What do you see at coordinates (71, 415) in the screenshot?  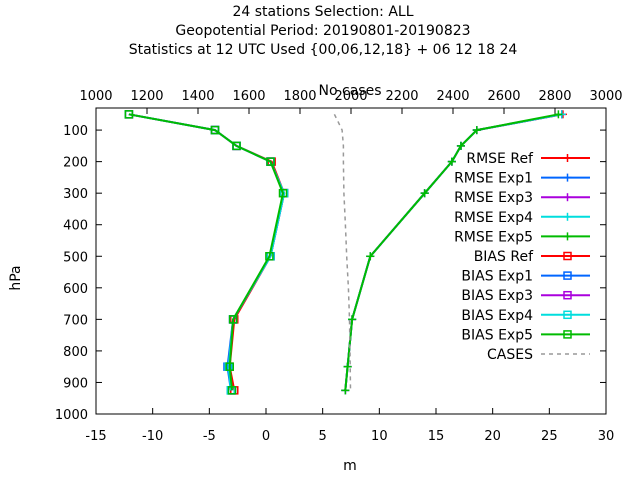 I see `y-tick-label: 1000` at bounding box center [71, 415].